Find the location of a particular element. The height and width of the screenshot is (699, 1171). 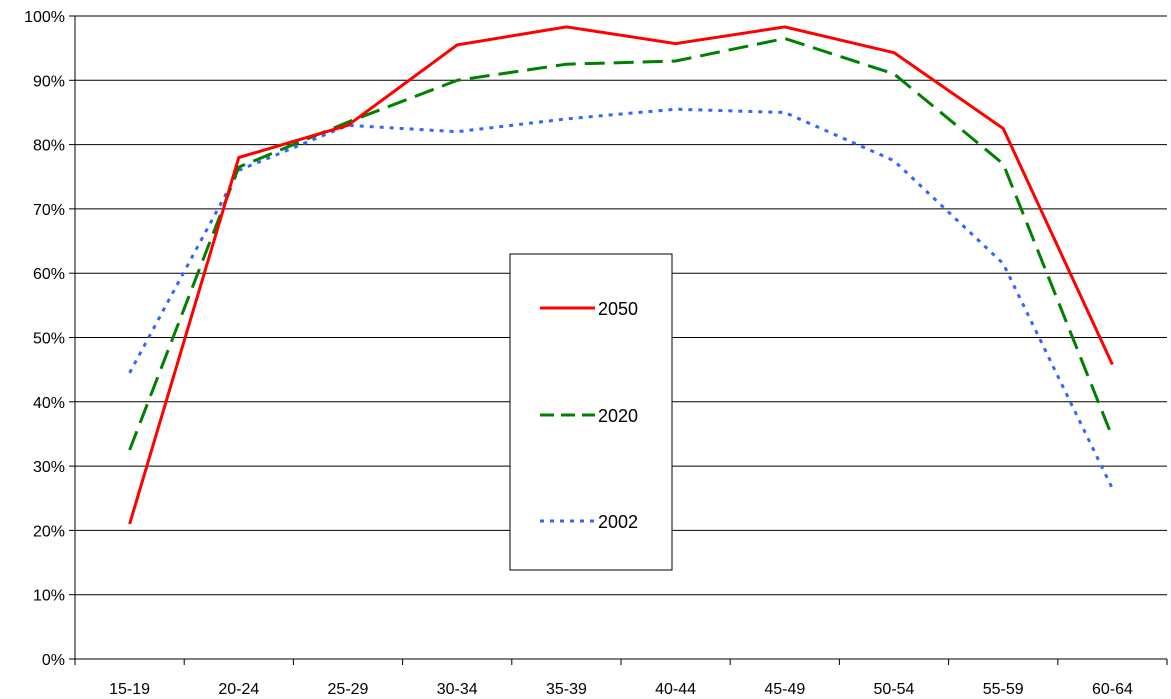

y-tick-label: 80% is located at coordinates (49, 146).